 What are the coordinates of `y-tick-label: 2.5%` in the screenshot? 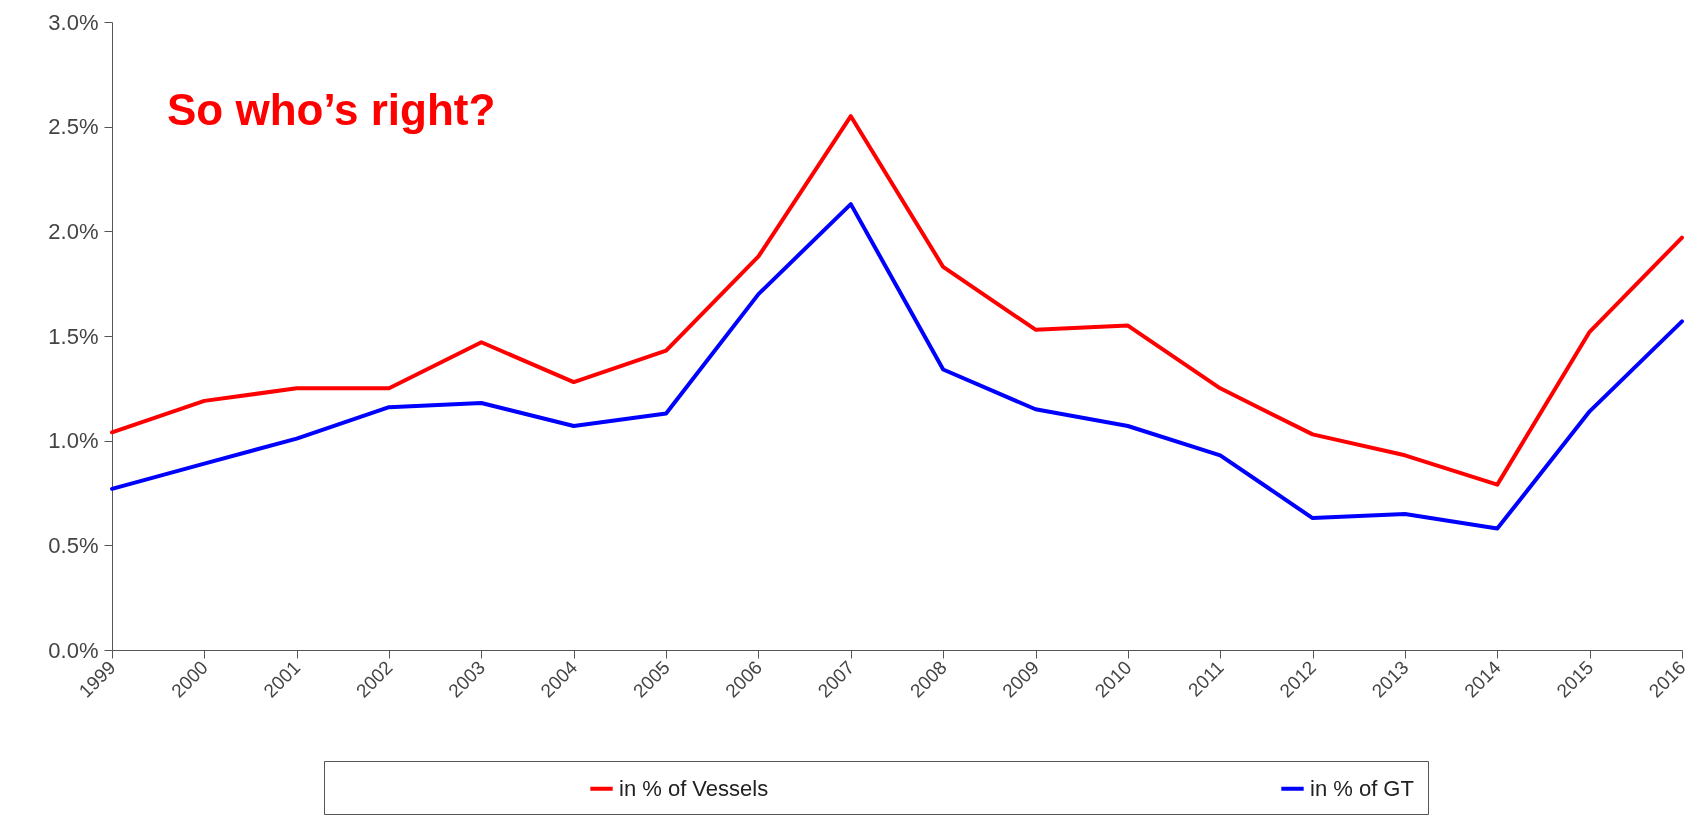 It's located at (73, 127).